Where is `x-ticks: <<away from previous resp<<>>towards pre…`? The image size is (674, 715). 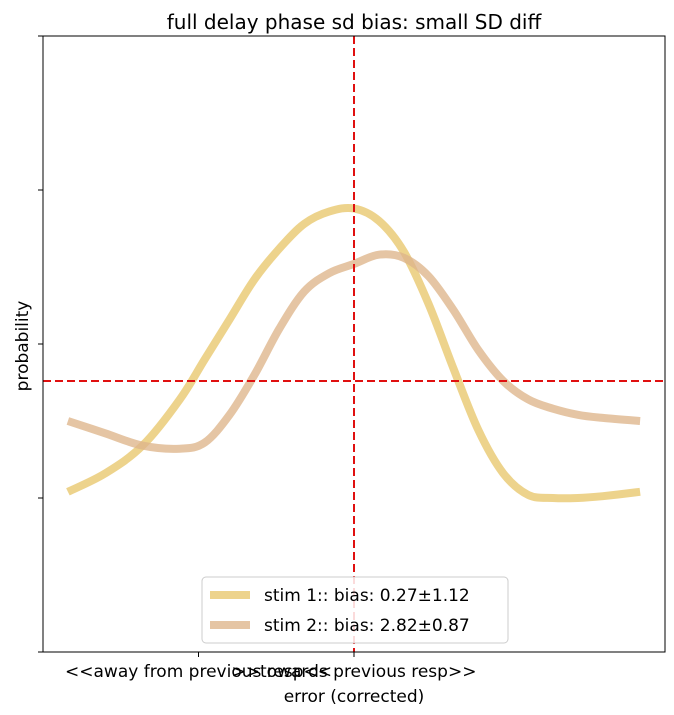
x-ticks: <<away from previous resp<<>>towards pre… is located at coordinates (270, 667).